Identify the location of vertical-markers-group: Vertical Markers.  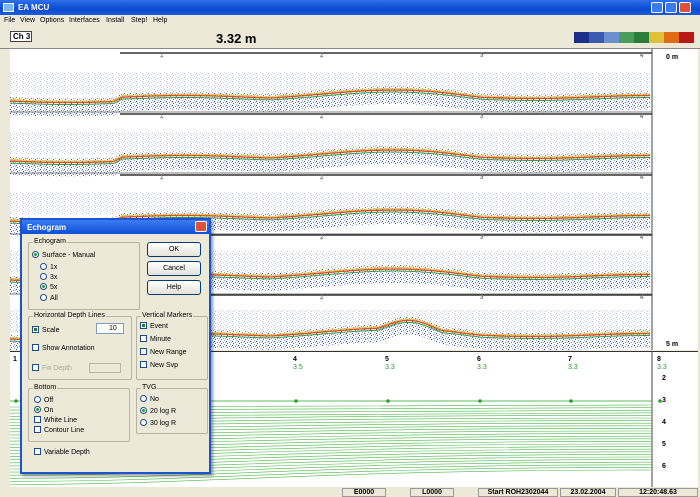
(172, 346).